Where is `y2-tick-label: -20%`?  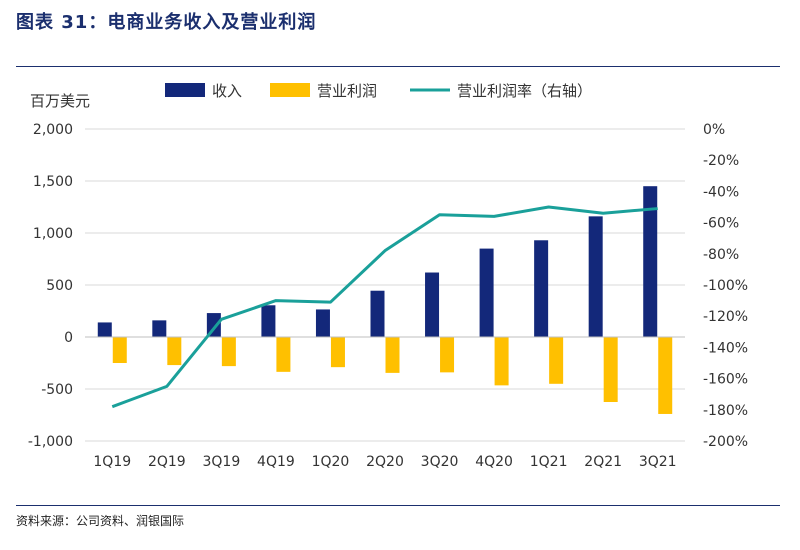 y2-tick-label: -20% is located at coordinates (721, 161).